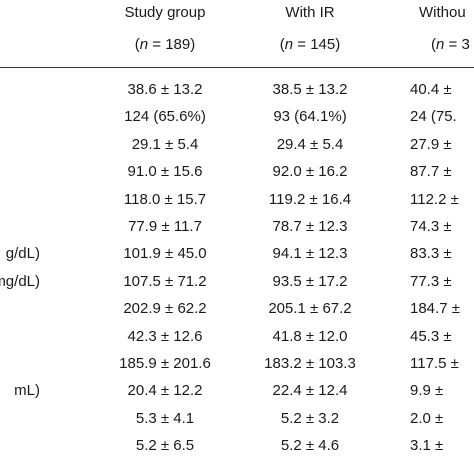  I want to click on without-ir-cell: 45.3 ±, so click(431, 336).